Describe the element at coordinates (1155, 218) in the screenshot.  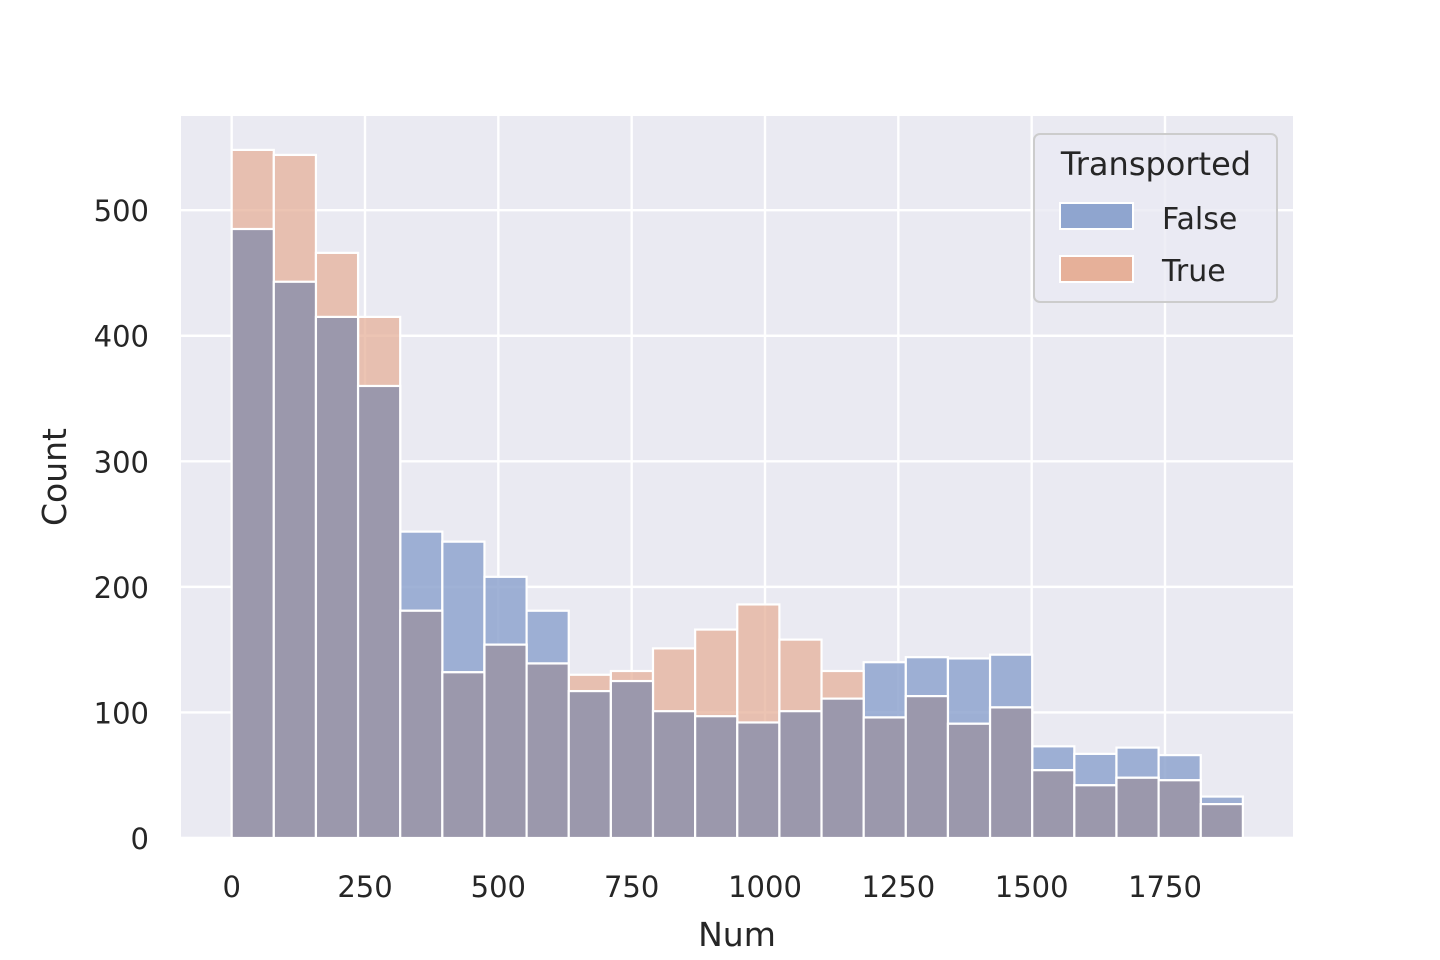
I see `legend: Transported False True` at that location.